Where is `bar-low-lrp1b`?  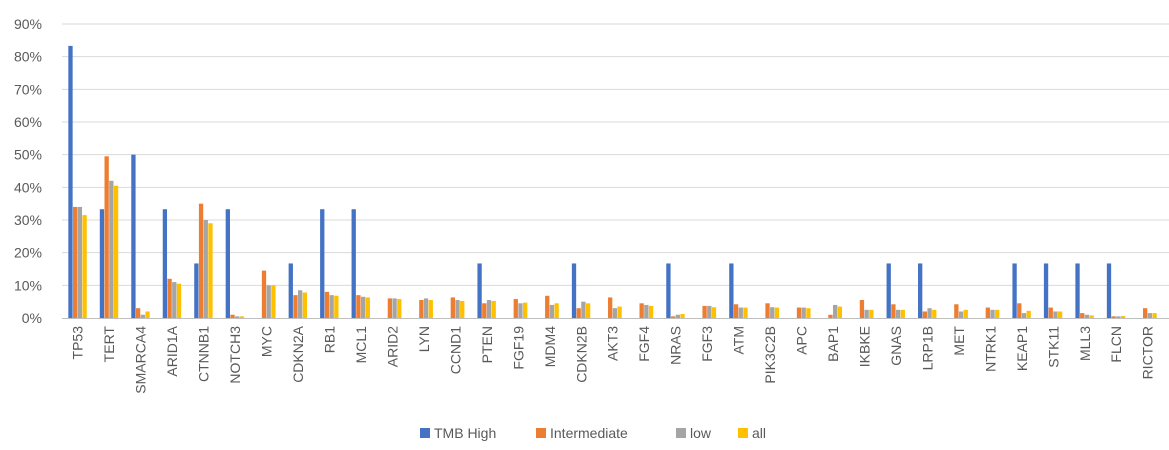 bar-low-lrp1b is located at coordinates (929, 313).